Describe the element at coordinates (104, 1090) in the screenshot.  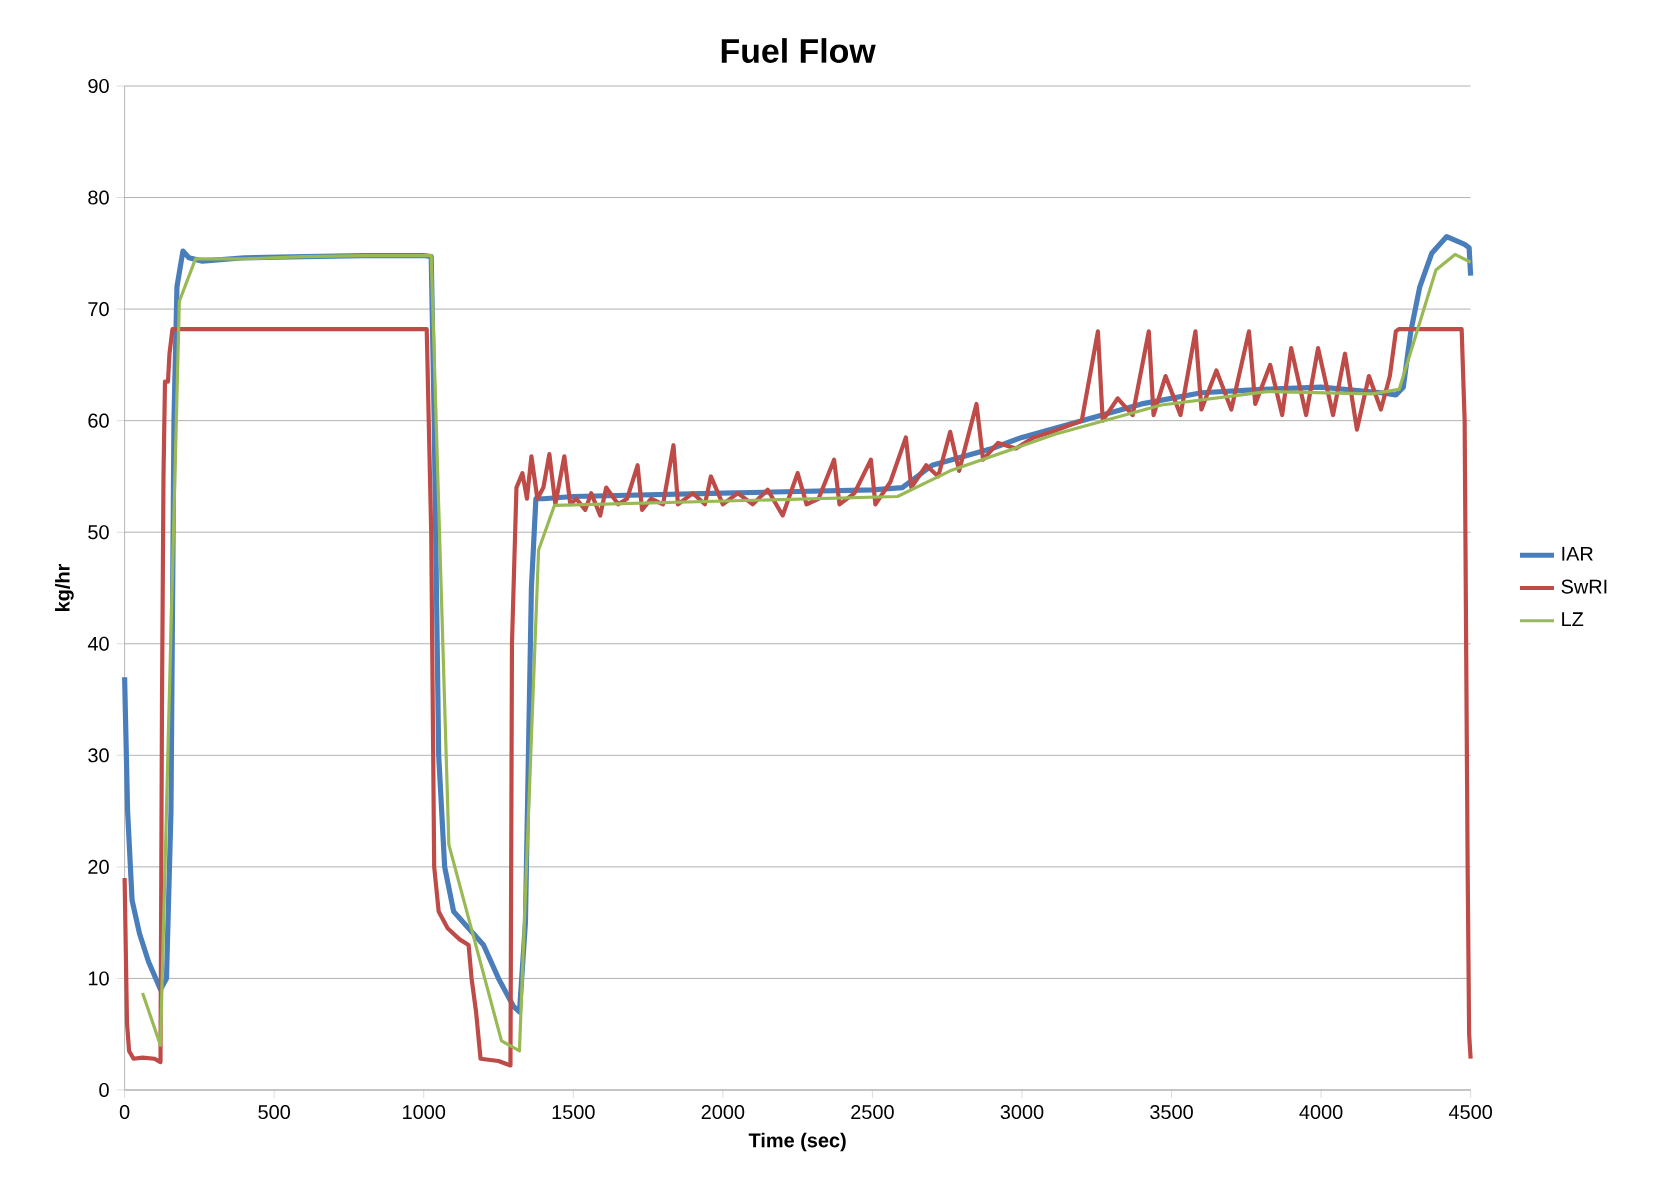
I see `y-tick-label: 0` at that location.